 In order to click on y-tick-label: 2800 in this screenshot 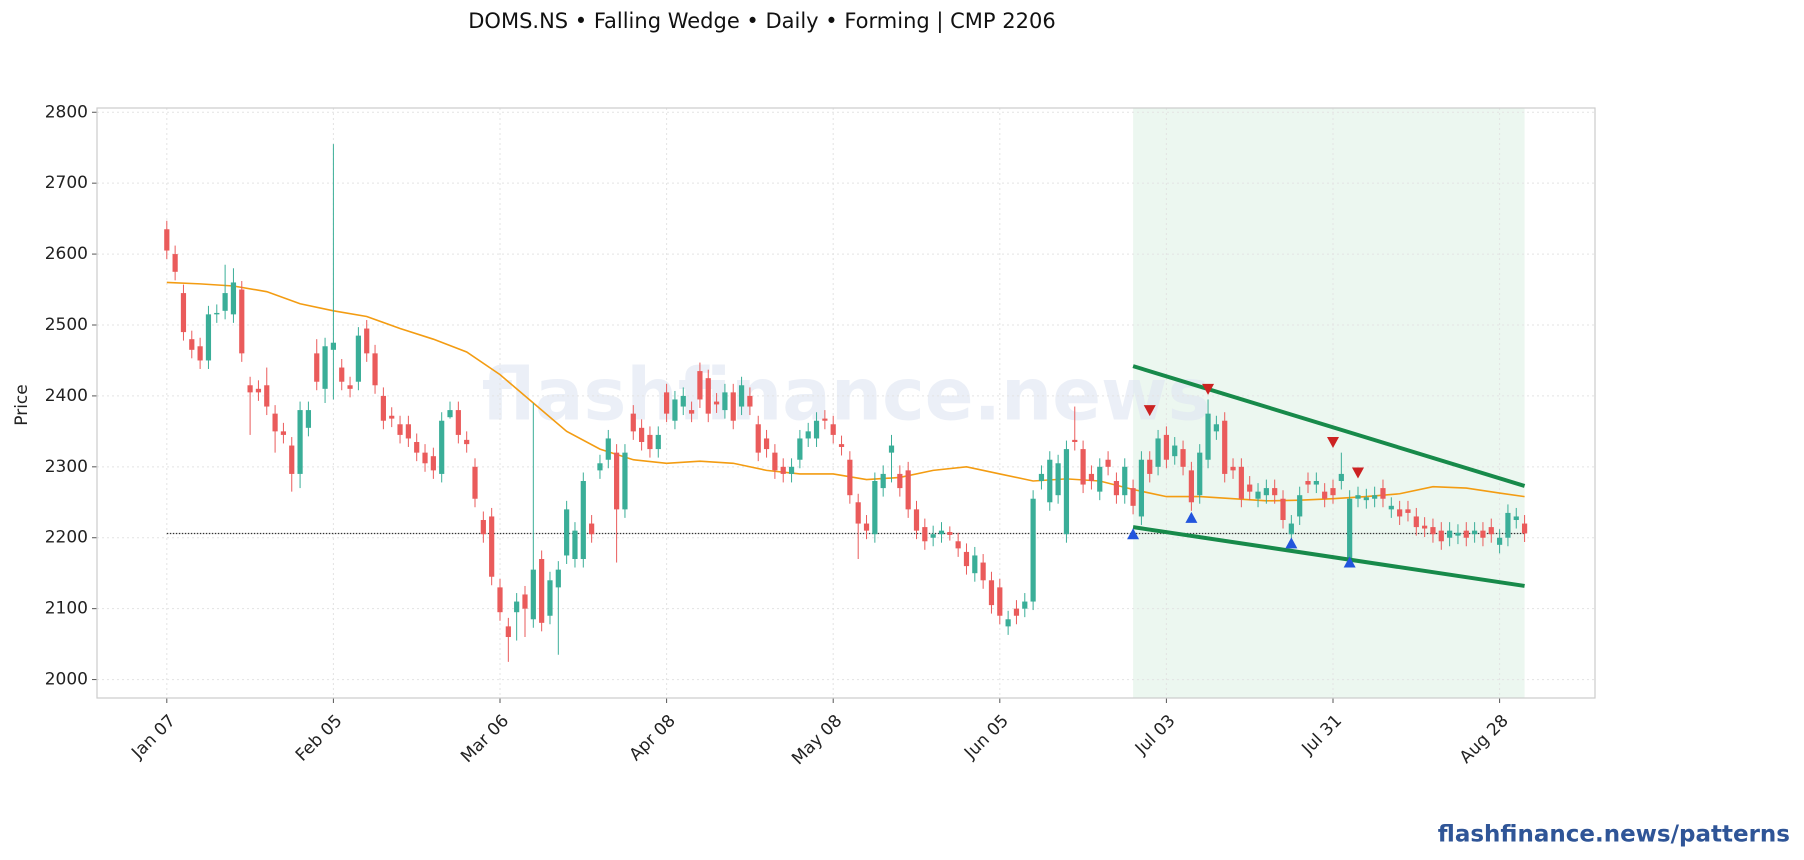, I will do `click(66, 112)`.